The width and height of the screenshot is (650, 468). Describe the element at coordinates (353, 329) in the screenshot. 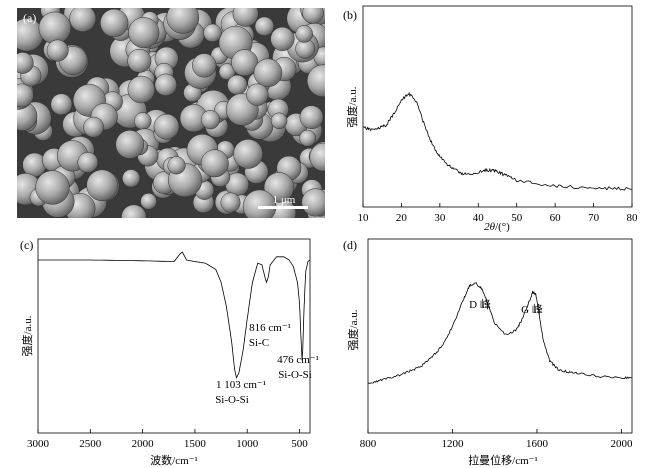

I see `raman-y-axis-title: 强度/a.u.` at that location.